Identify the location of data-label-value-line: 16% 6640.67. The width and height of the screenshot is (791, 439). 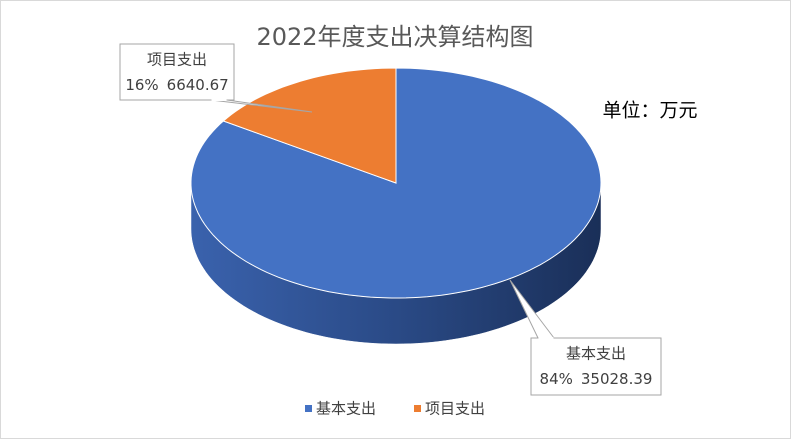
(176, 85).